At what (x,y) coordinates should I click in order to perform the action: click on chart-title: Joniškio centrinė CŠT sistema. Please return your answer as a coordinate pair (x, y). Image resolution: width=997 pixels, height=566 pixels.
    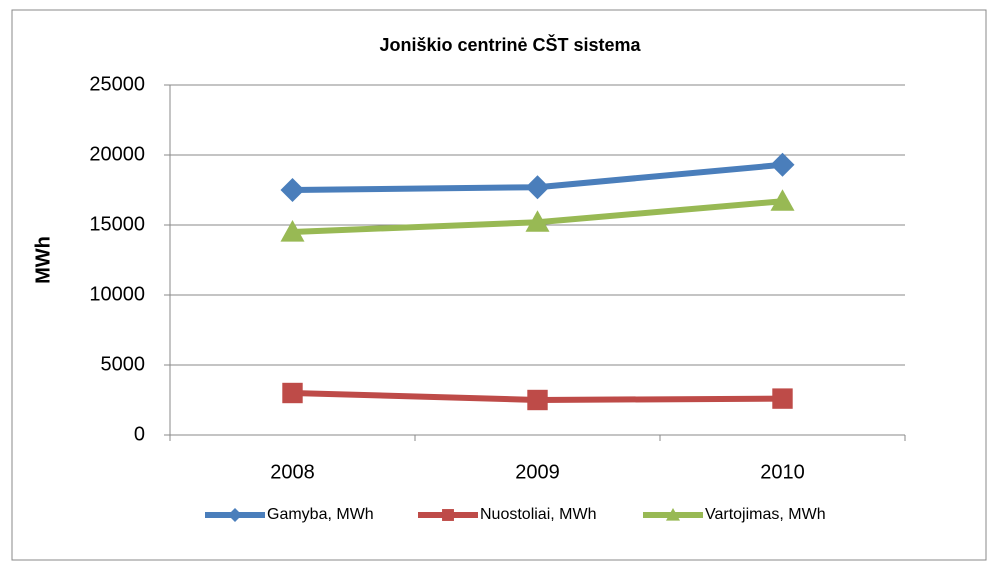
    Looking at the image, I should click on (510, 44).